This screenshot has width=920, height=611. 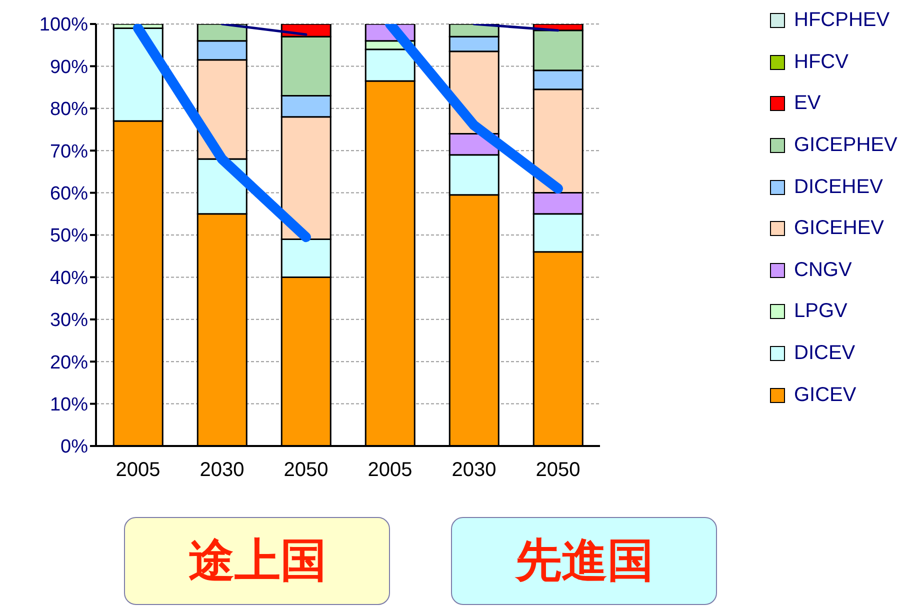 What do you see at coordinates (63, 25) in the screenshot?
I see `y-tick-label: 100%` at bounding box center [63, 25].